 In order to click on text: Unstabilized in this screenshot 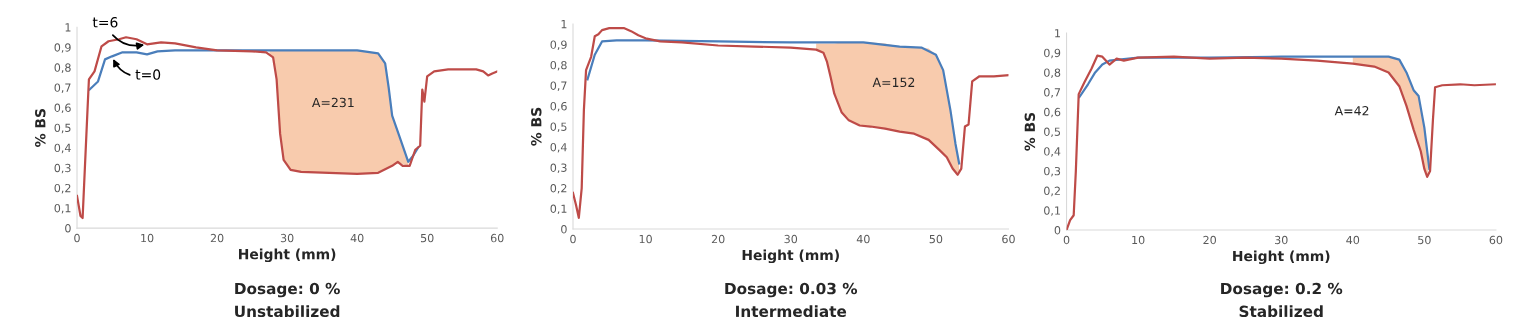, I will do `click(287, 311)`.